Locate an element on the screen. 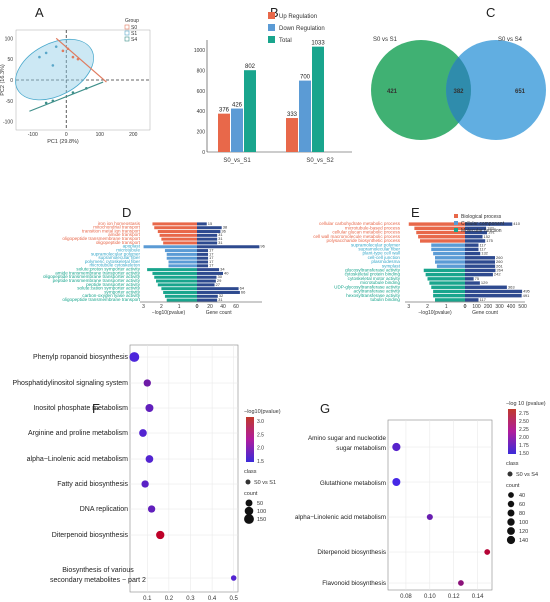 The image size is (550, 602). go-e-term-16: acyltransferase activity is located at coordinates (377, 291).